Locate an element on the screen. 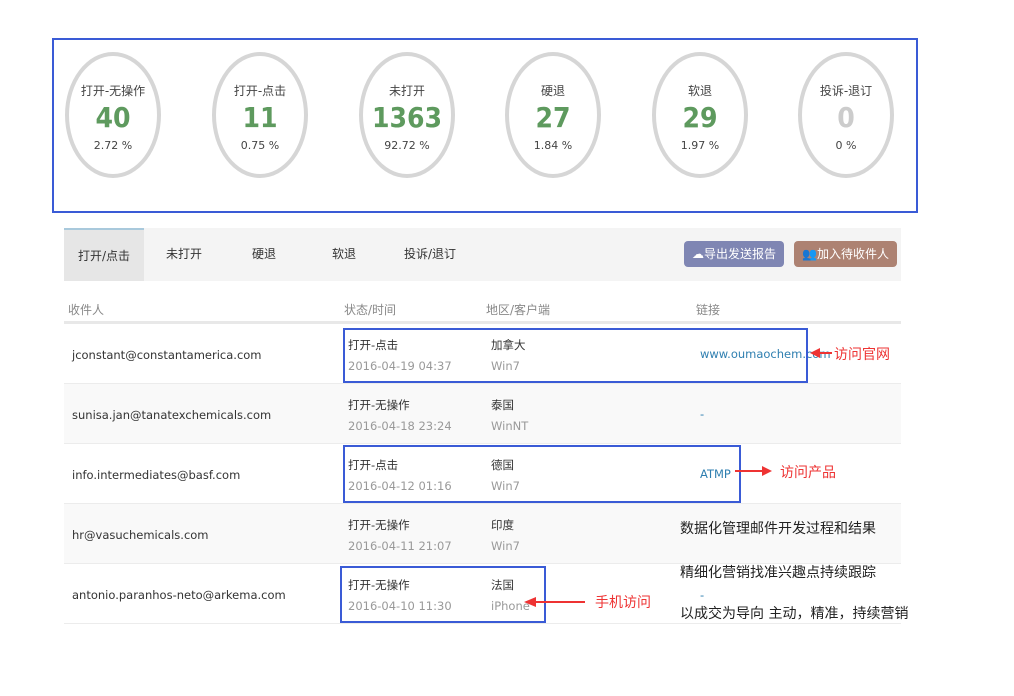 The image size is (1014, 696). time: 2016-04-12 01:16 is located at coordinates (400, 486).